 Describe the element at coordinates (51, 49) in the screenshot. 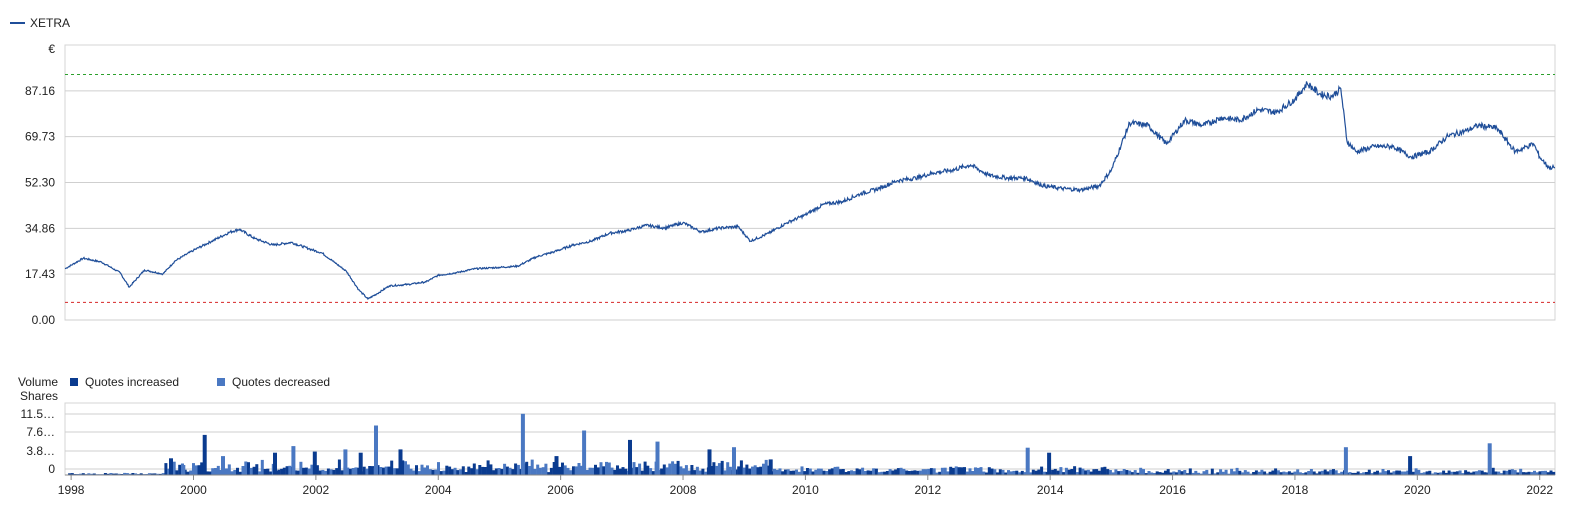

I see `price-axis-unit: €` at that location.